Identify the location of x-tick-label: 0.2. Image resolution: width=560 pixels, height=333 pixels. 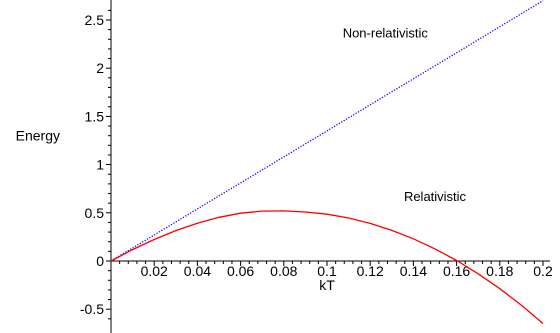
(543, 271).